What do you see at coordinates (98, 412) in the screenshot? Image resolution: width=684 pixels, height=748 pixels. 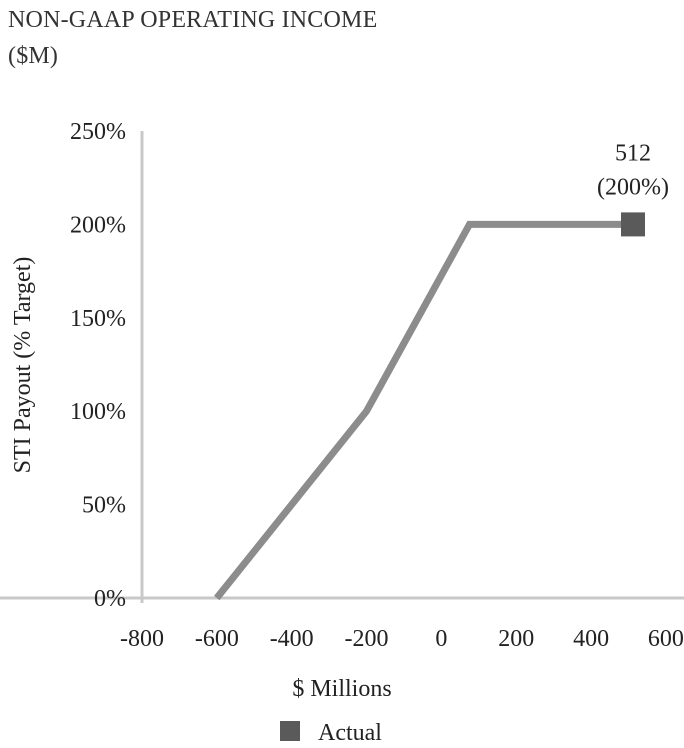 I see `y-tick-label: 100%` at bounding box center [98, 412].